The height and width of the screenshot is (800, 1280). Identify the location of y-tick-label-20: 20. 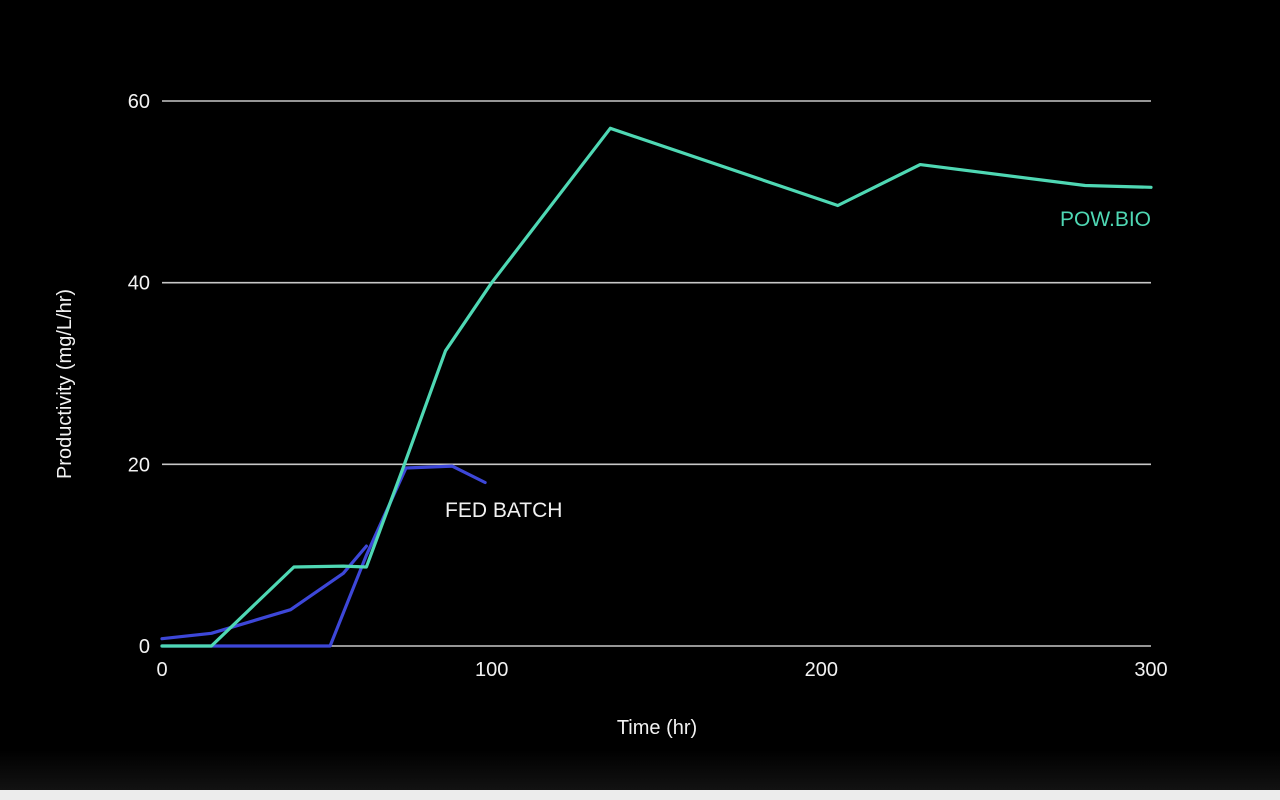
(139, 465).